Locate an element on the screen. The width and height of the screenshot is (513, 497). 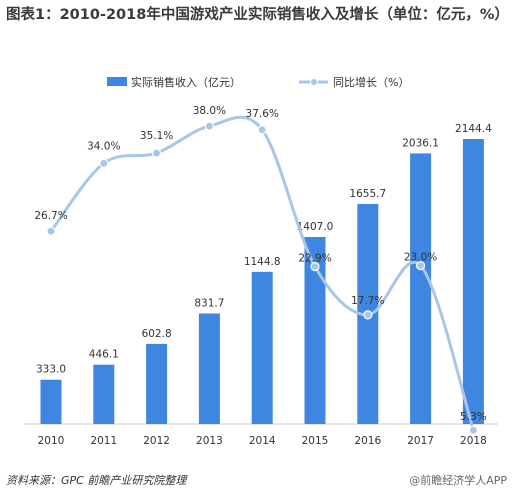
bar-2013 is located at coordinates (209, 368).